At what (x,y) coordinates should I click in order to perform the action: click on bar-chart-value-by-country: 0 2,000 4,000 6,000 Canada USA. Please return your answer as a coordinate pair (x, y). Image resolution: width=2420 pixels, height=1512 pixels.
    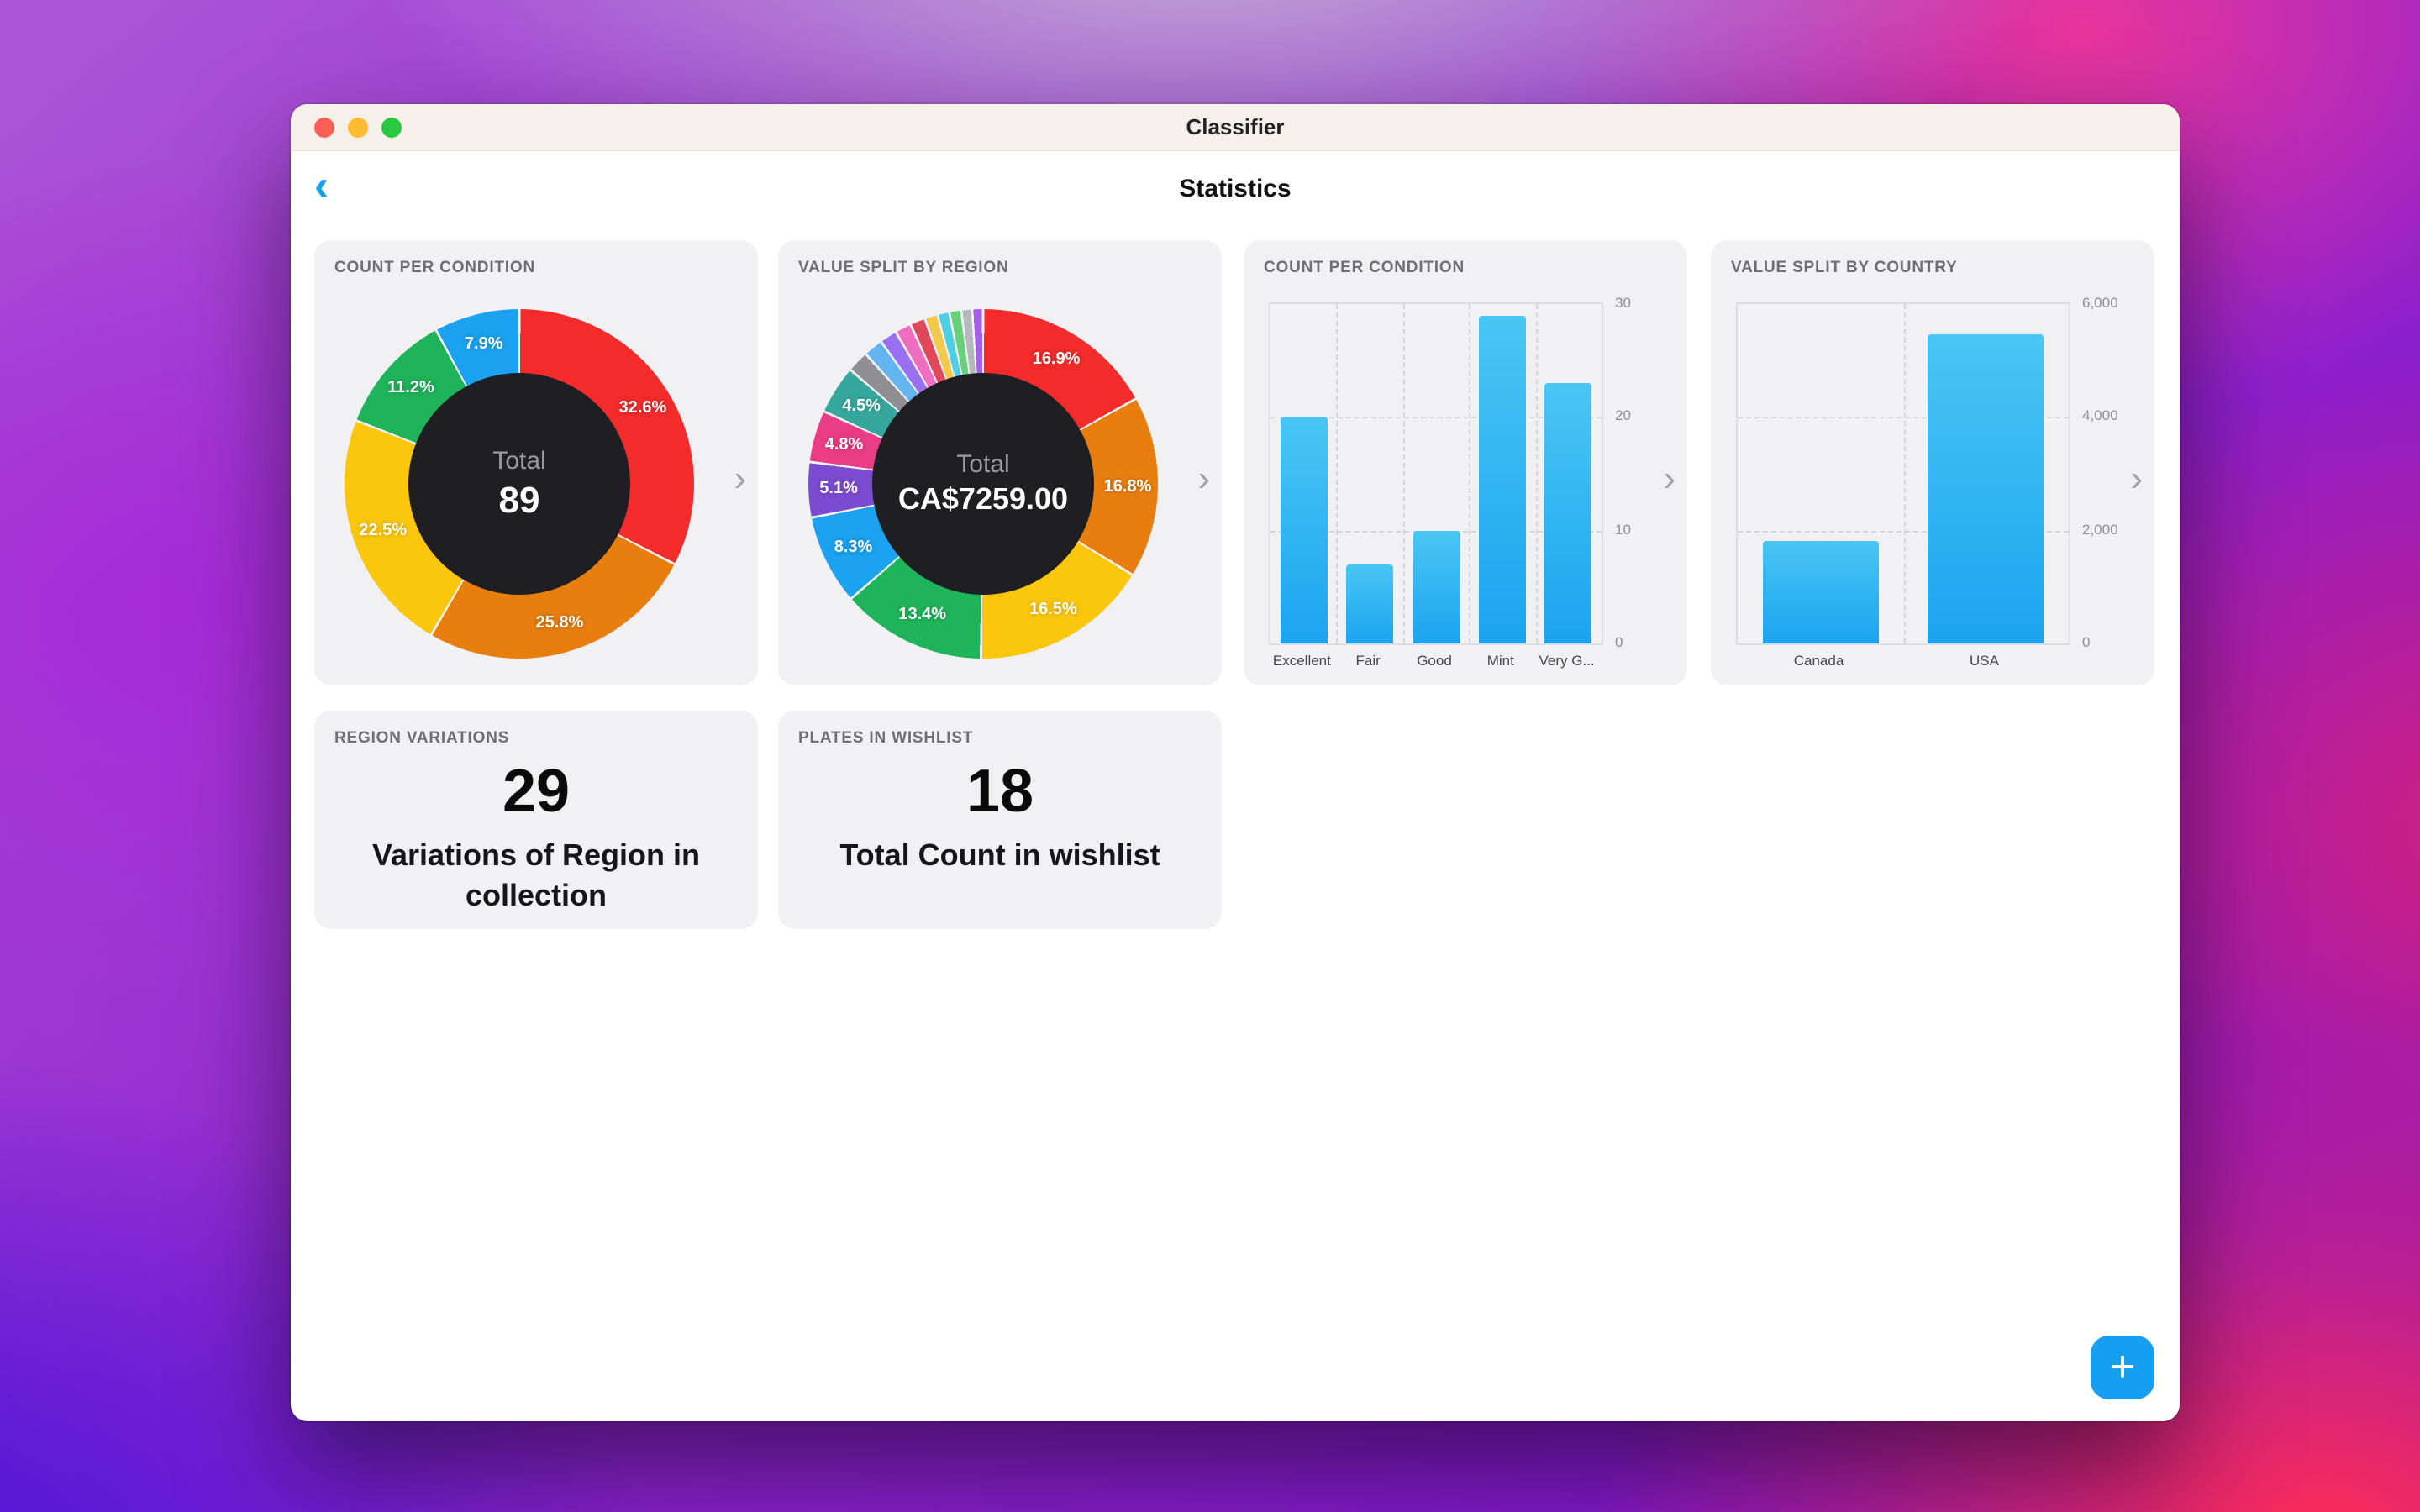
    Looking at the image, I should click on (1932, 462).